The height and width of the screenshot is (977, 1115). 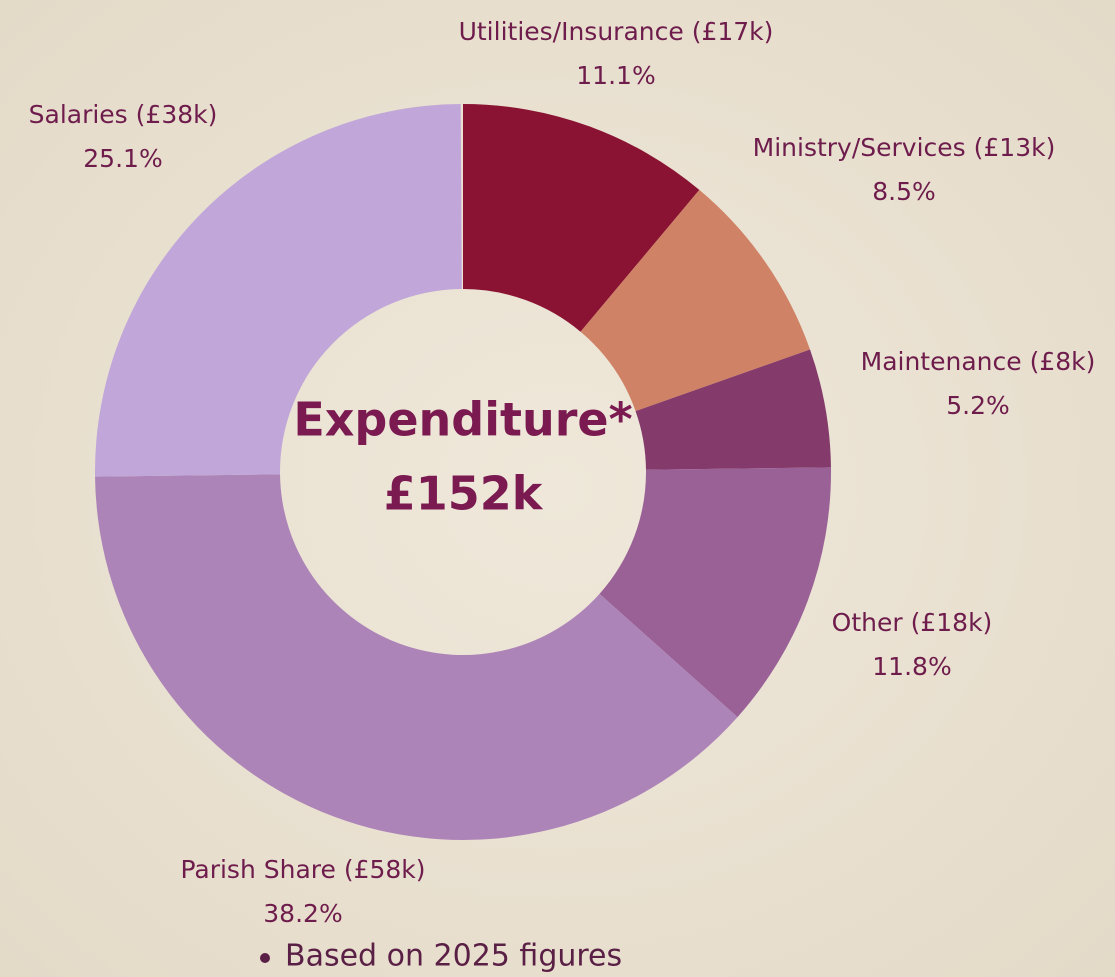 I want to click on value-label: 25.1%, so click(x=122, y=158).